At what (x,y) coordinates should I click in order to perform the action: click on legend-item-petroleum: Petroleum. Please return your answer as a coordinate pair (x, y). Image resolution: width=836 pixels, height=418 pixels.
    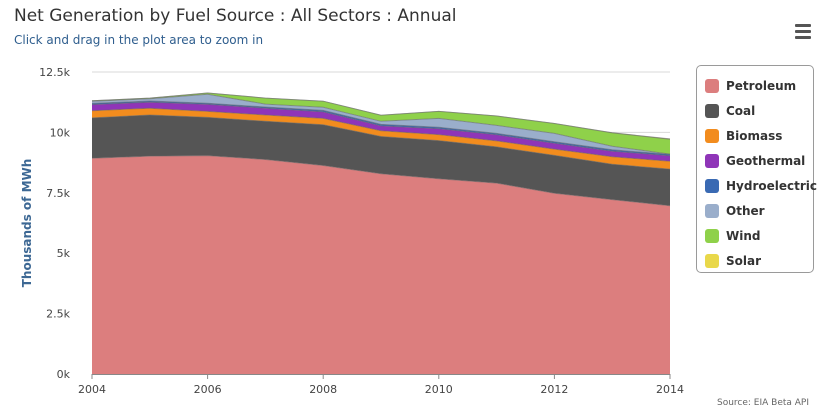
    Looking at the image, I should click on (759, 85).